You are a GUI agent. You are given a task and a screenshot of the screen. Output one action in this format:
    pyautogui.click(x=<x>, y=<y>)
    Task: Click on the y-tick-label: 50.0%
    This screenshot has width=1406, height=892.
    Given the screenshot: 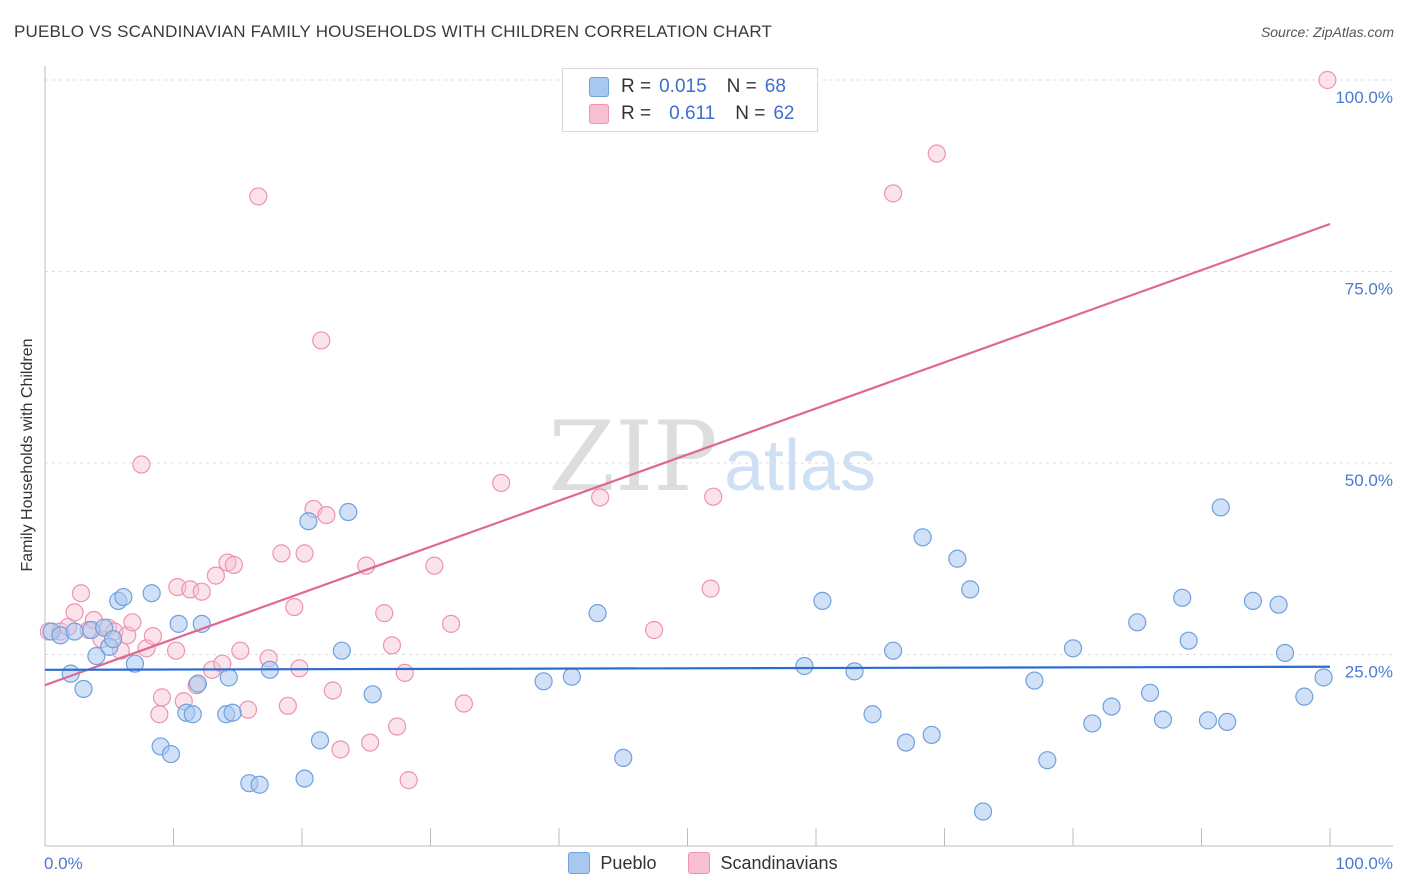 What is the action you would take?
    pyautogui.click(x=1369, y=480)
    